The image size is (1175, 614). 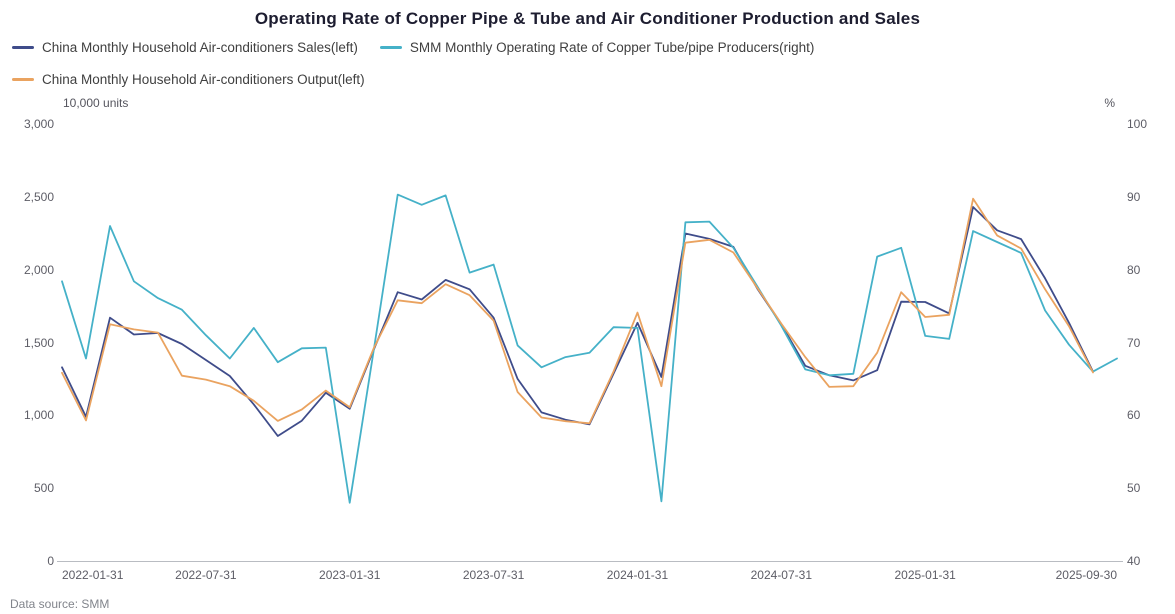 What do you see at coordinates (1134, 196) in the screenshot?
I see `right-axis-tick: 90` at bounding box center [1134, 196].